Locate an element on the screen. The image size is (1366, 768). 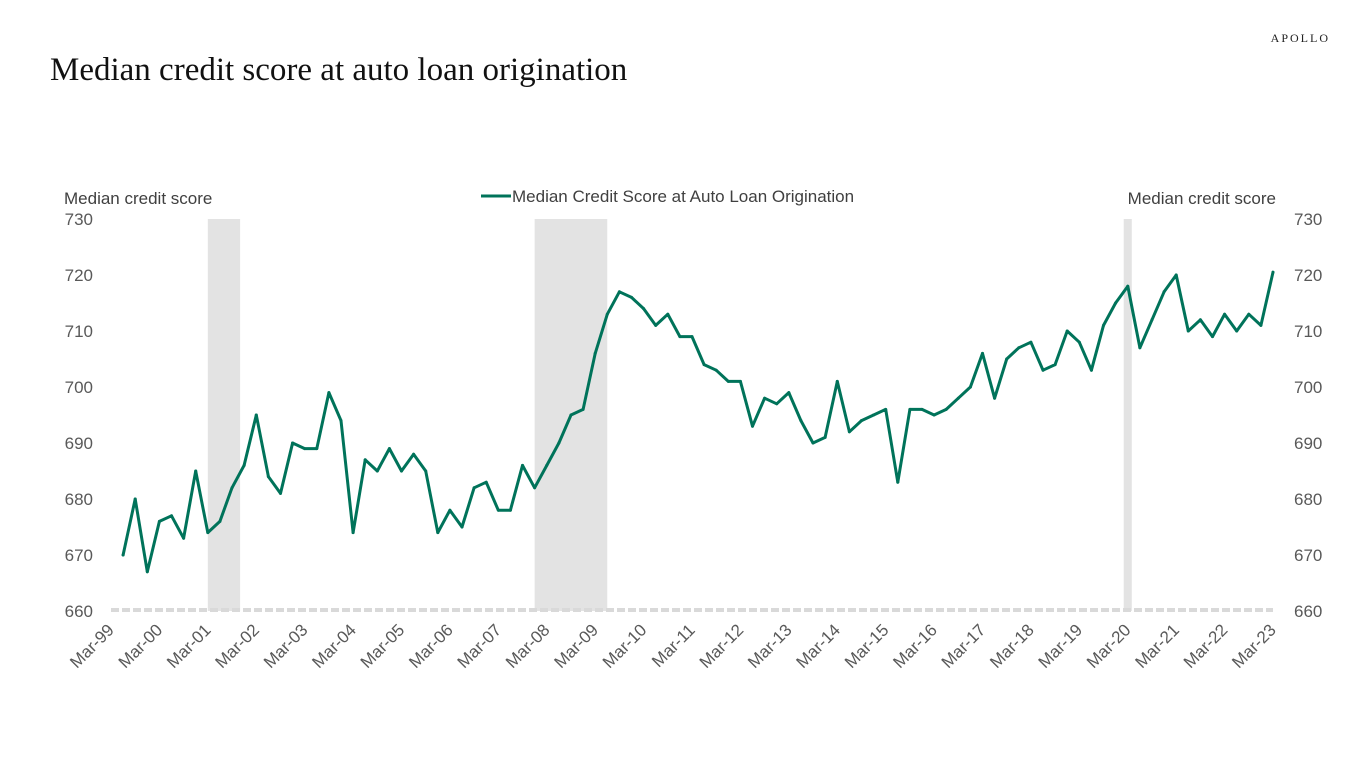
x-tick-label-2: Mar-01 is located at coordinates (189, 646).